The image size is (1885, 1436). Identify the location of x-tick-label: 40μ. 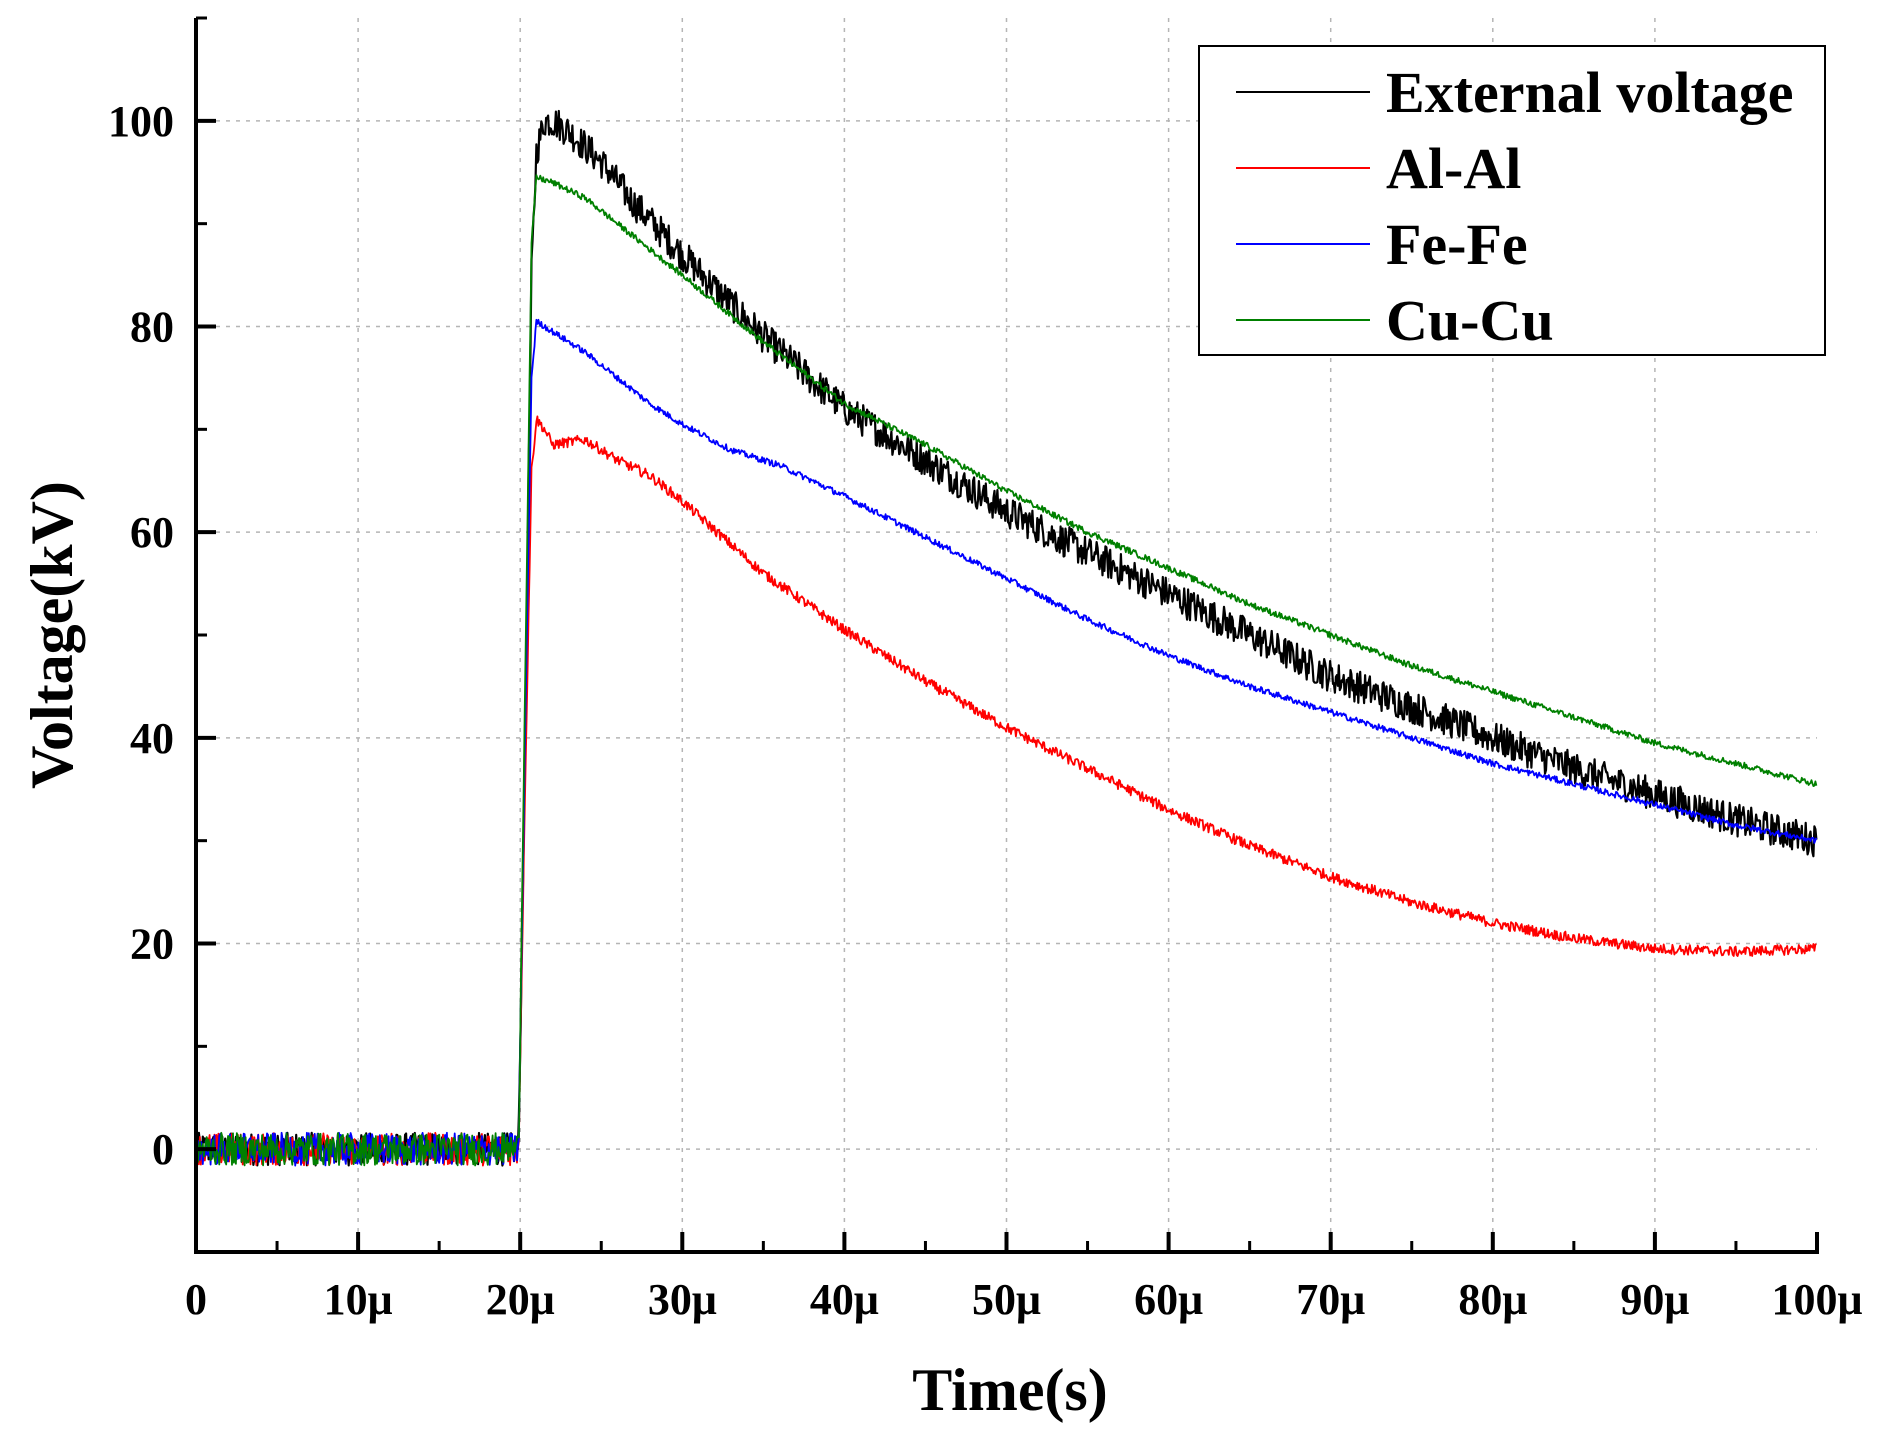
(844, 1299).